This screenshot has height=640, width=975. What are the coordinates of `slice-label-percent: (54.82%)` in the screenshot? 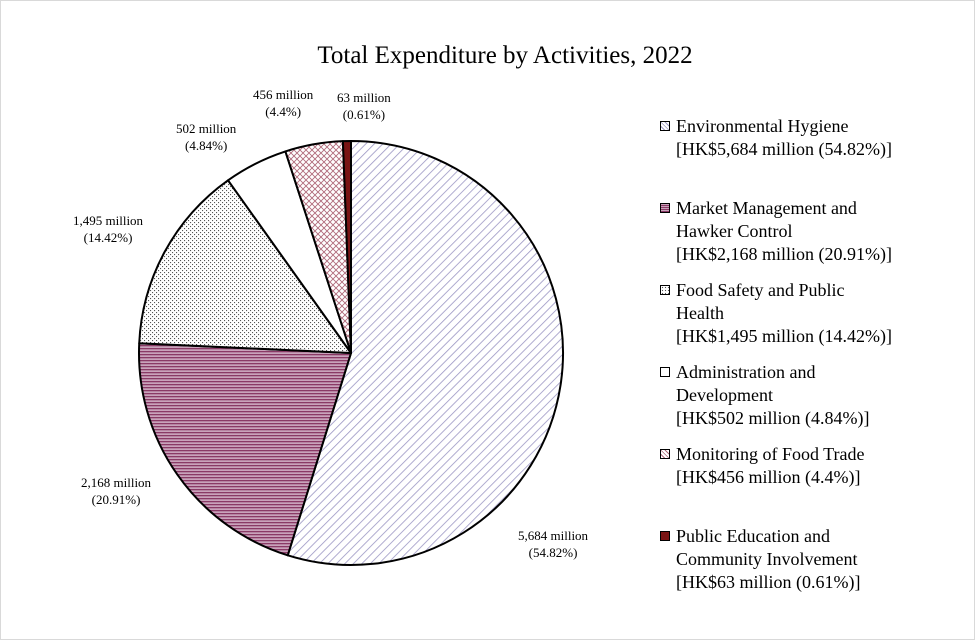 It's located at (553, 552).